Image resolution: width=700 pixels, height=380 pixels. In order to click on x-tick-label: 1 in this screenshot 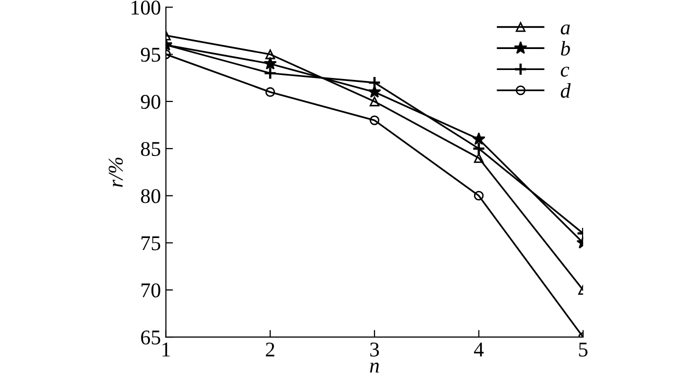, I will do `click(166, 349)`.